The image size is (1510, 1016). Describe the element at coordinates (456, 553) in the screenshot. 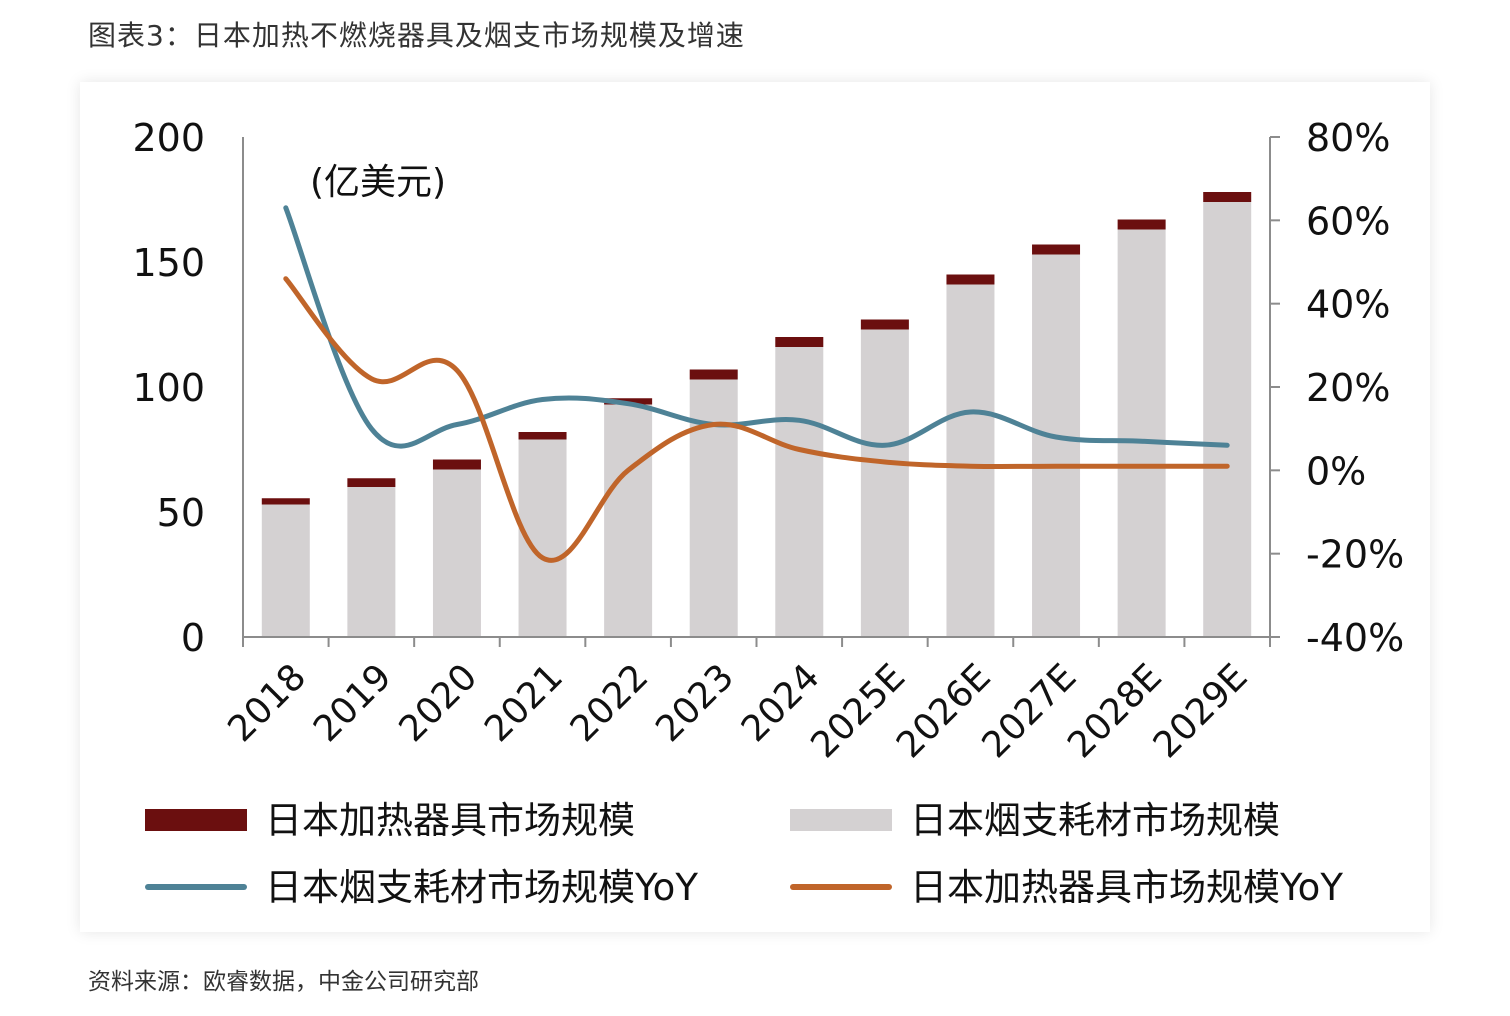

I see `bar-consumables-2020` at that location.